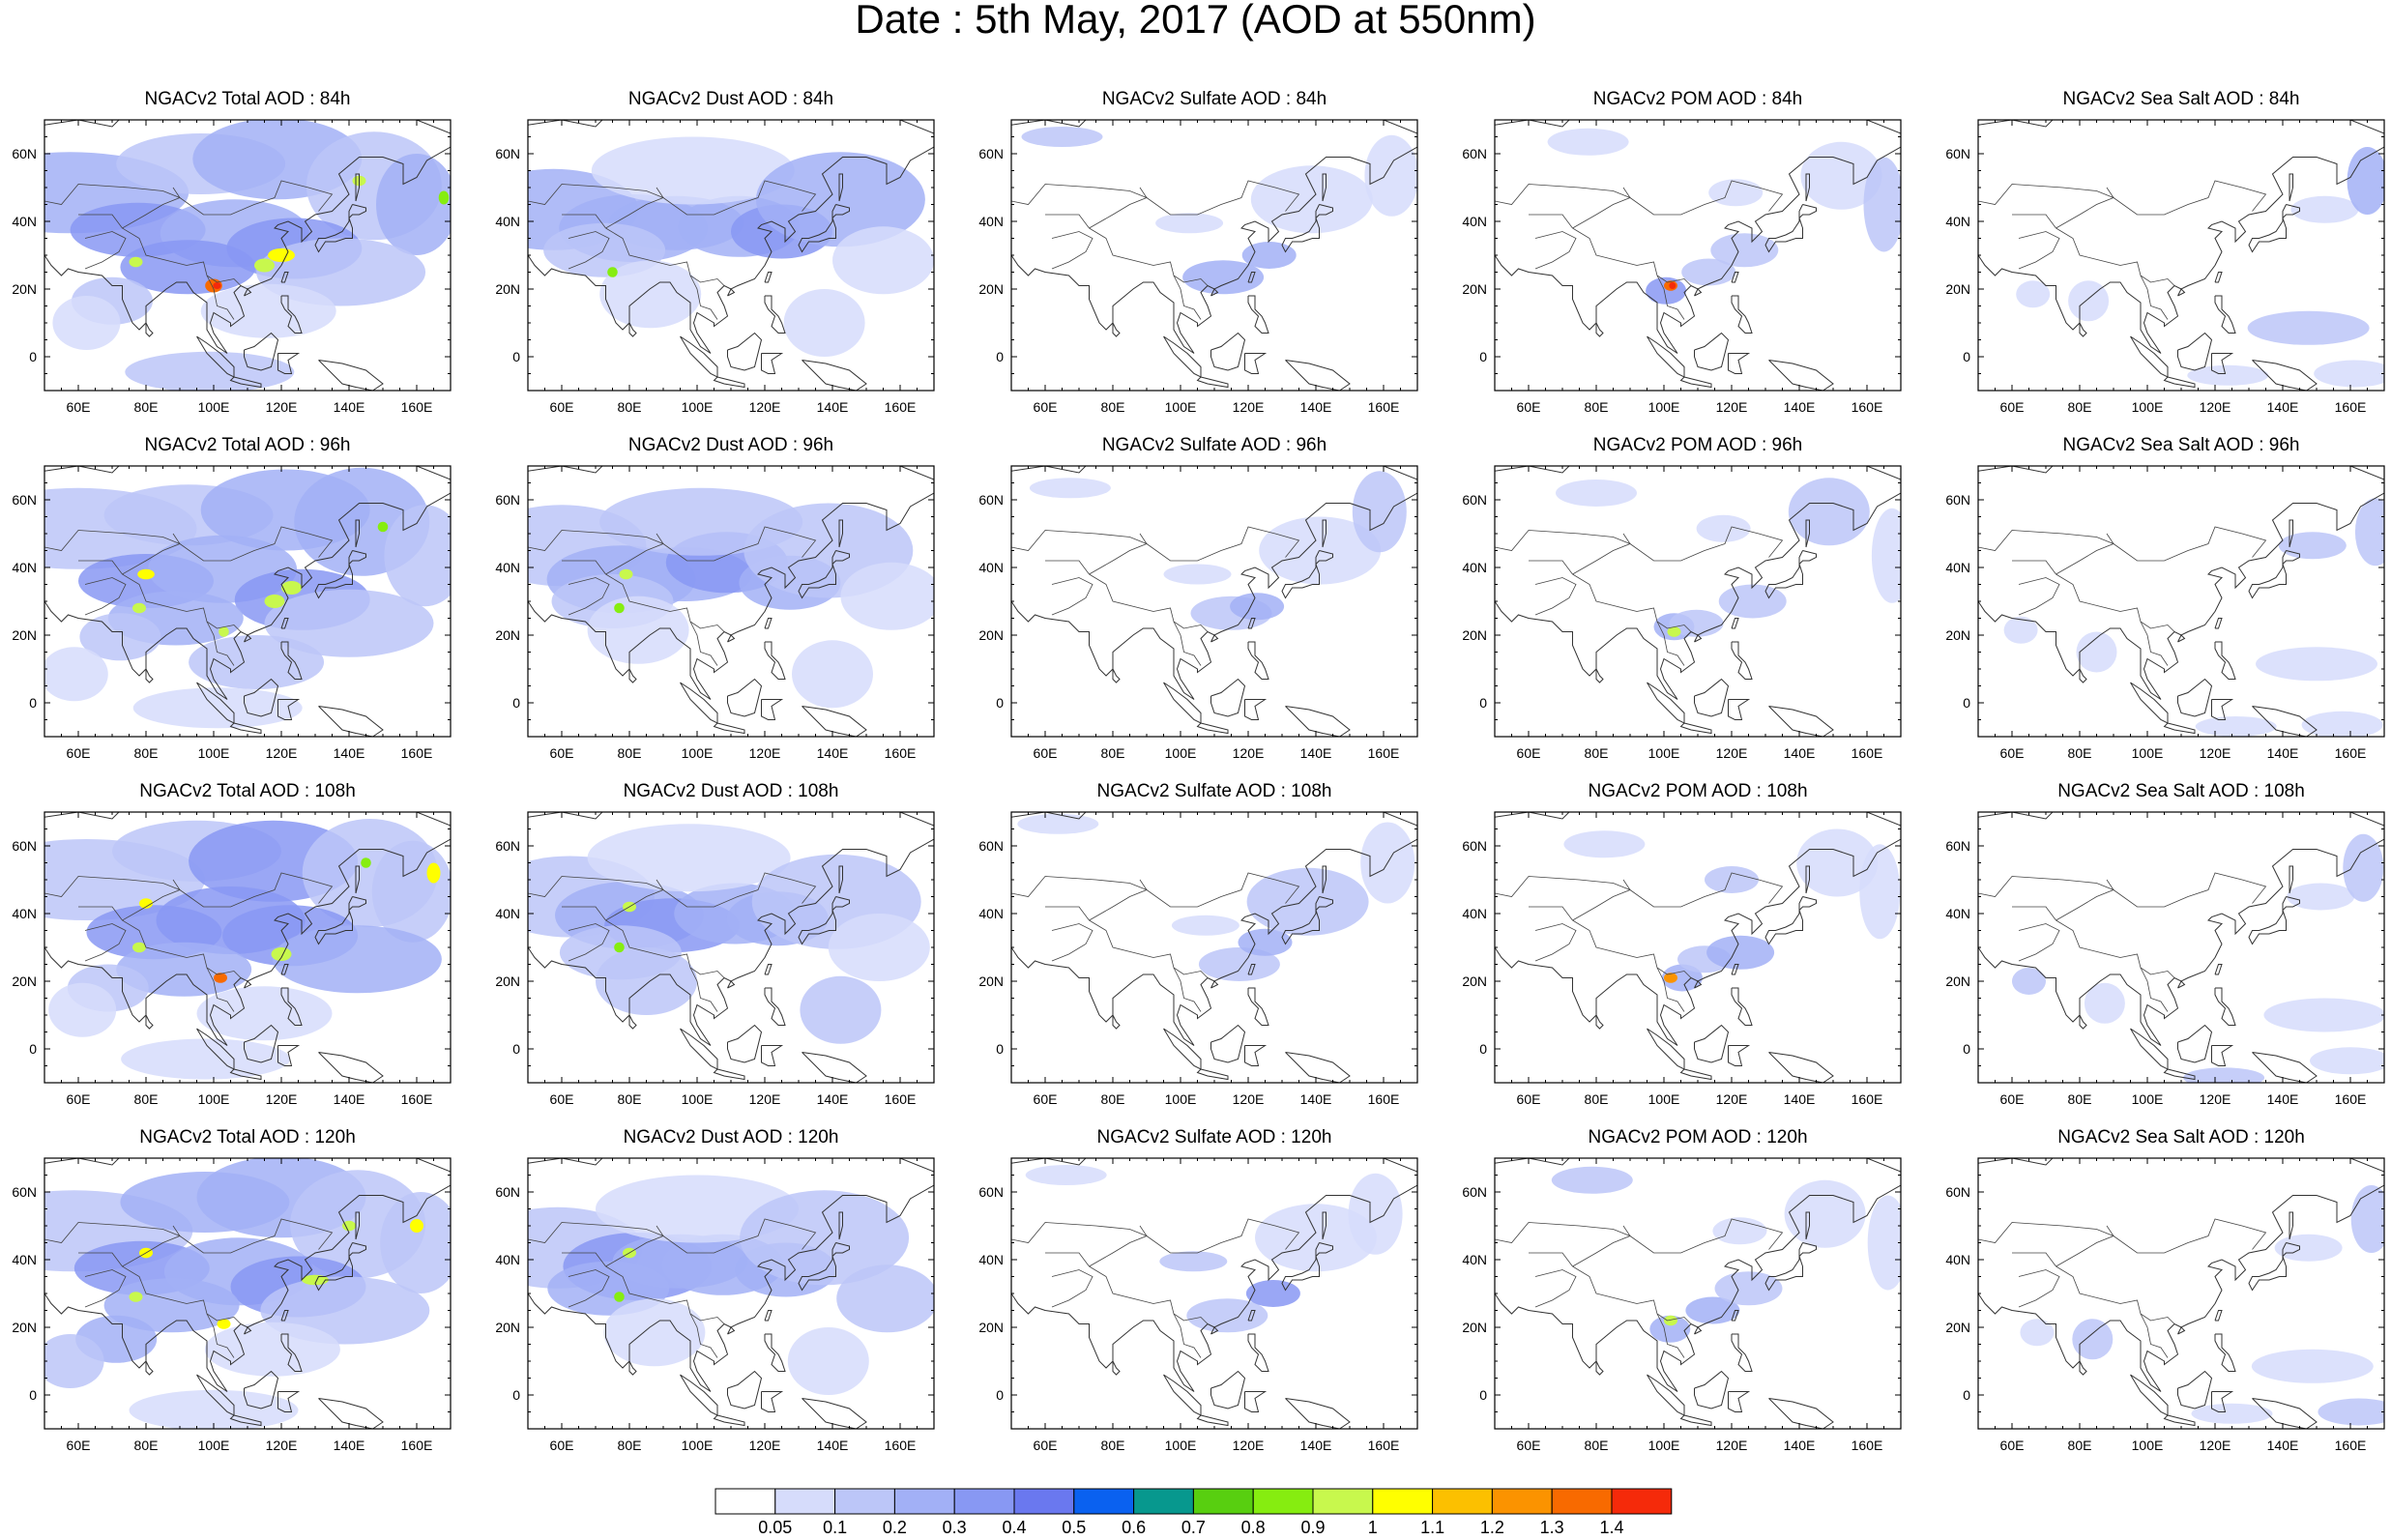 This screenshot has width=2391, height=1540. I want to click on colorbar-label: 1.4, so click(1611, 1527).